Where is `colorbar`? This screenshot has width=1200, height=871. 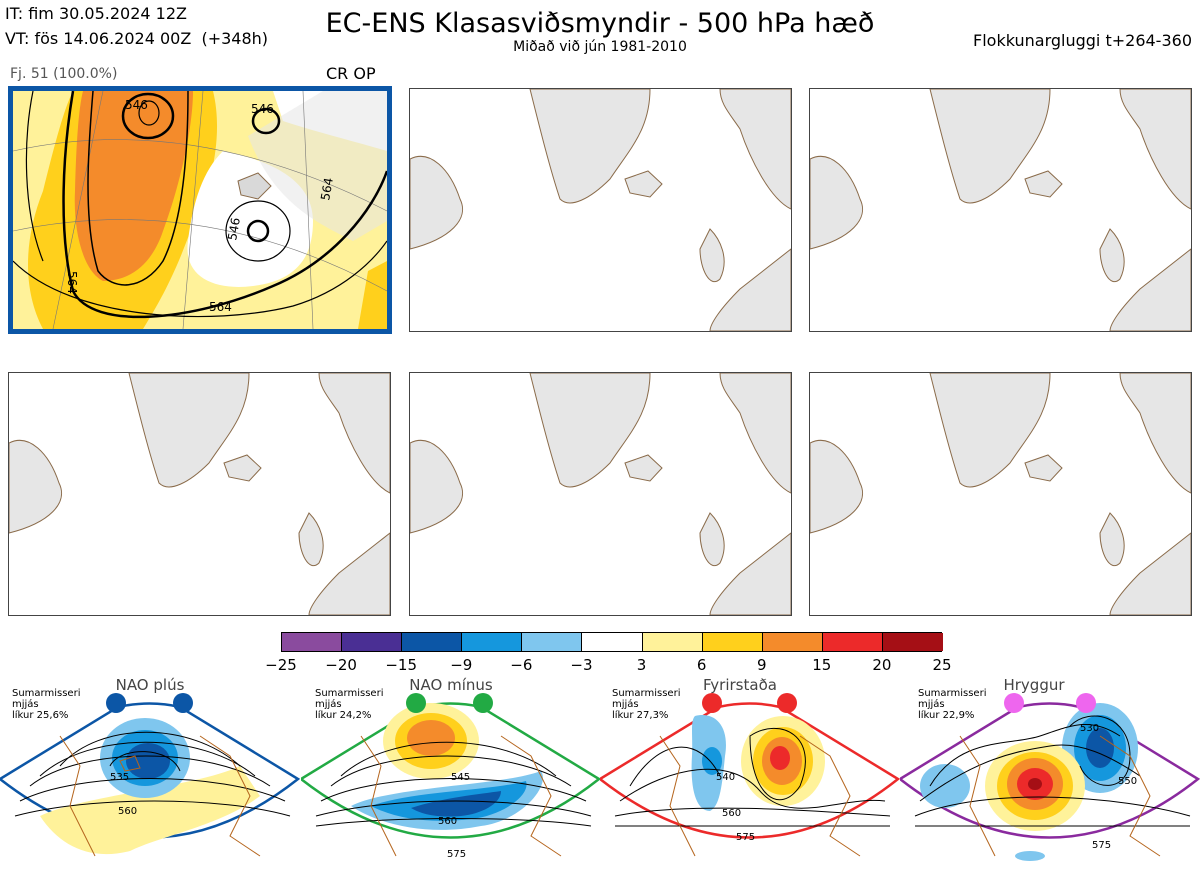
colorbar is located at coordinates (612, 642).